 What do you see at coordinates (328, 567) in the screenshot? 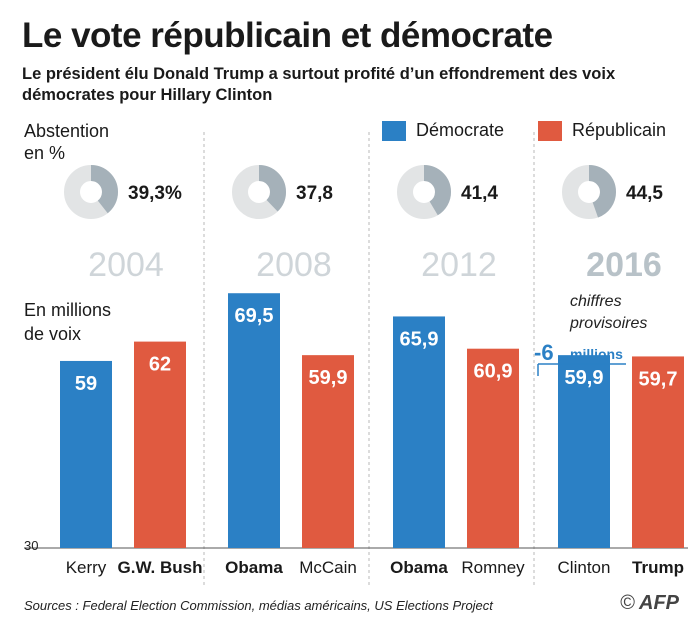
I see `candidate-name: McCain` at bounding box center [328, 567].